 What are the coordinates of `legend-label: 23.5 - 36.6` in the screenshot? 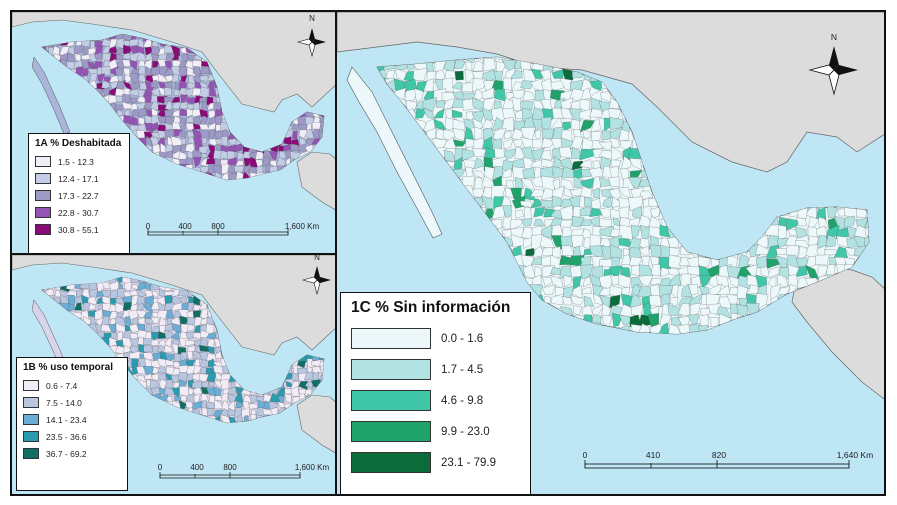 It's located at (66, 436).